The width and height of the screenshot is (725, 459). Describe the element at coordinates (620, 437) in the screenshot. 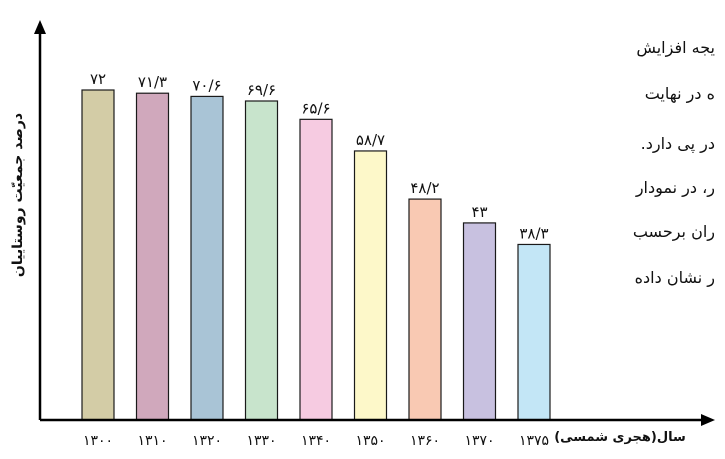

I see `x-axis-title: سال(هجری شمسی)` at that location.